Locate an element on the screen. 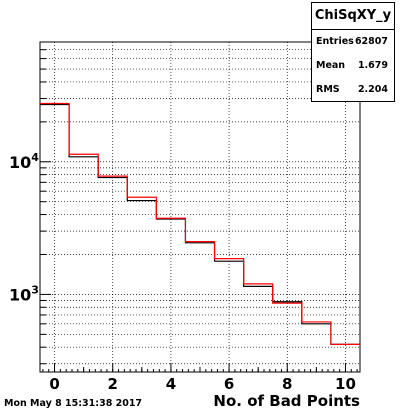  timestamp-label: Mon May 8 15:31:38 2017 is located at coordinates (73, 403).